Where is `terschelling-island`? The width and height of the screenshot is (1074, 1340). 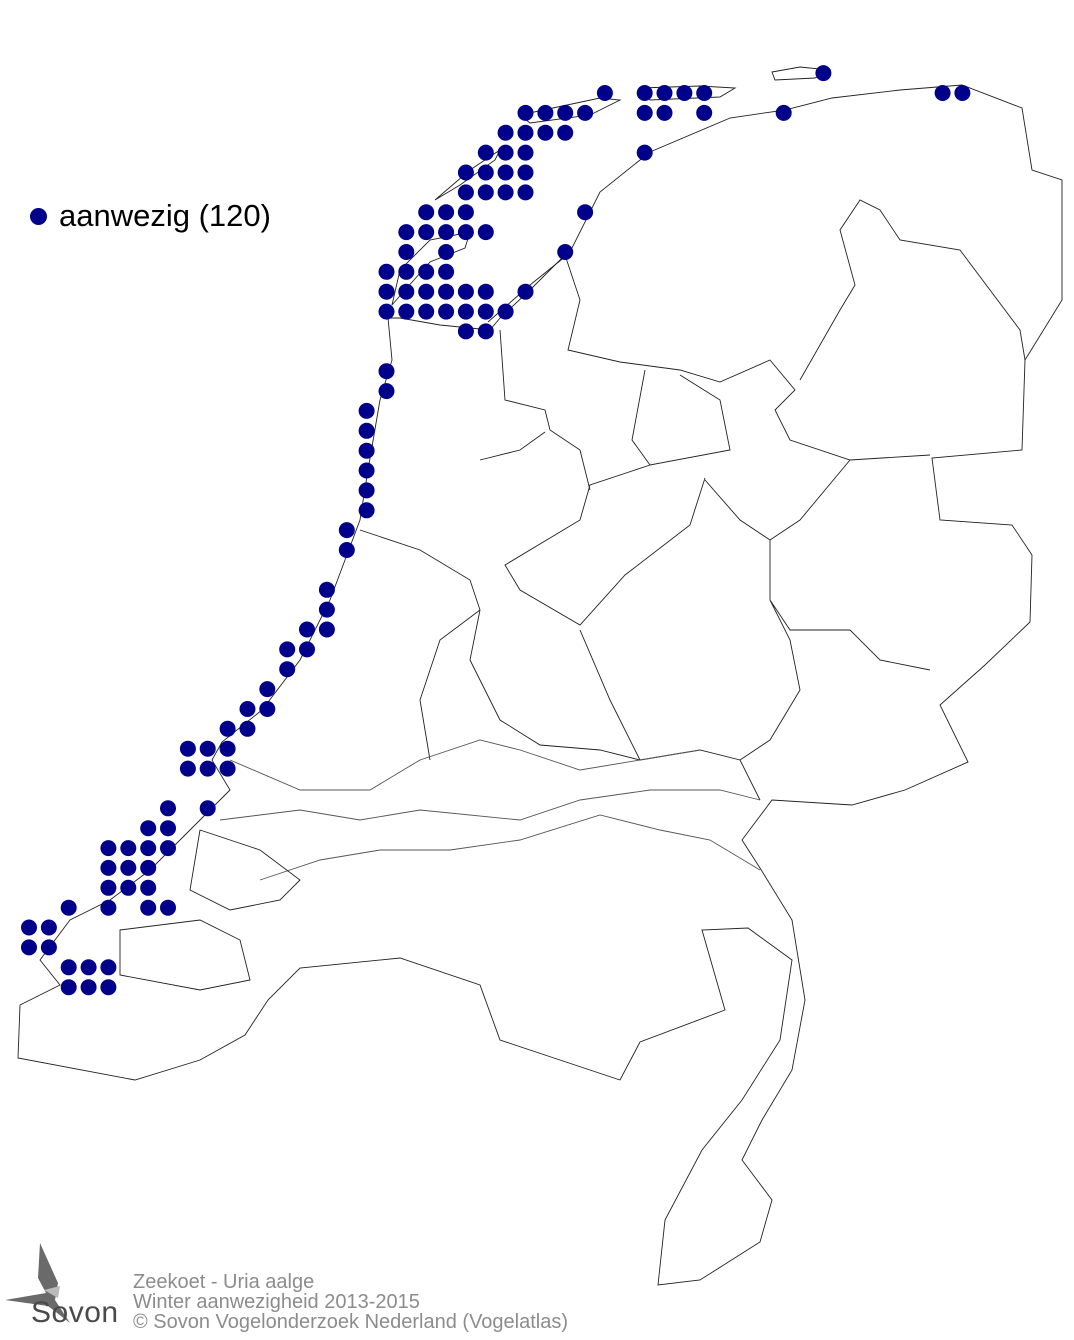
terschelling-island is located at coordinates (570, 110).